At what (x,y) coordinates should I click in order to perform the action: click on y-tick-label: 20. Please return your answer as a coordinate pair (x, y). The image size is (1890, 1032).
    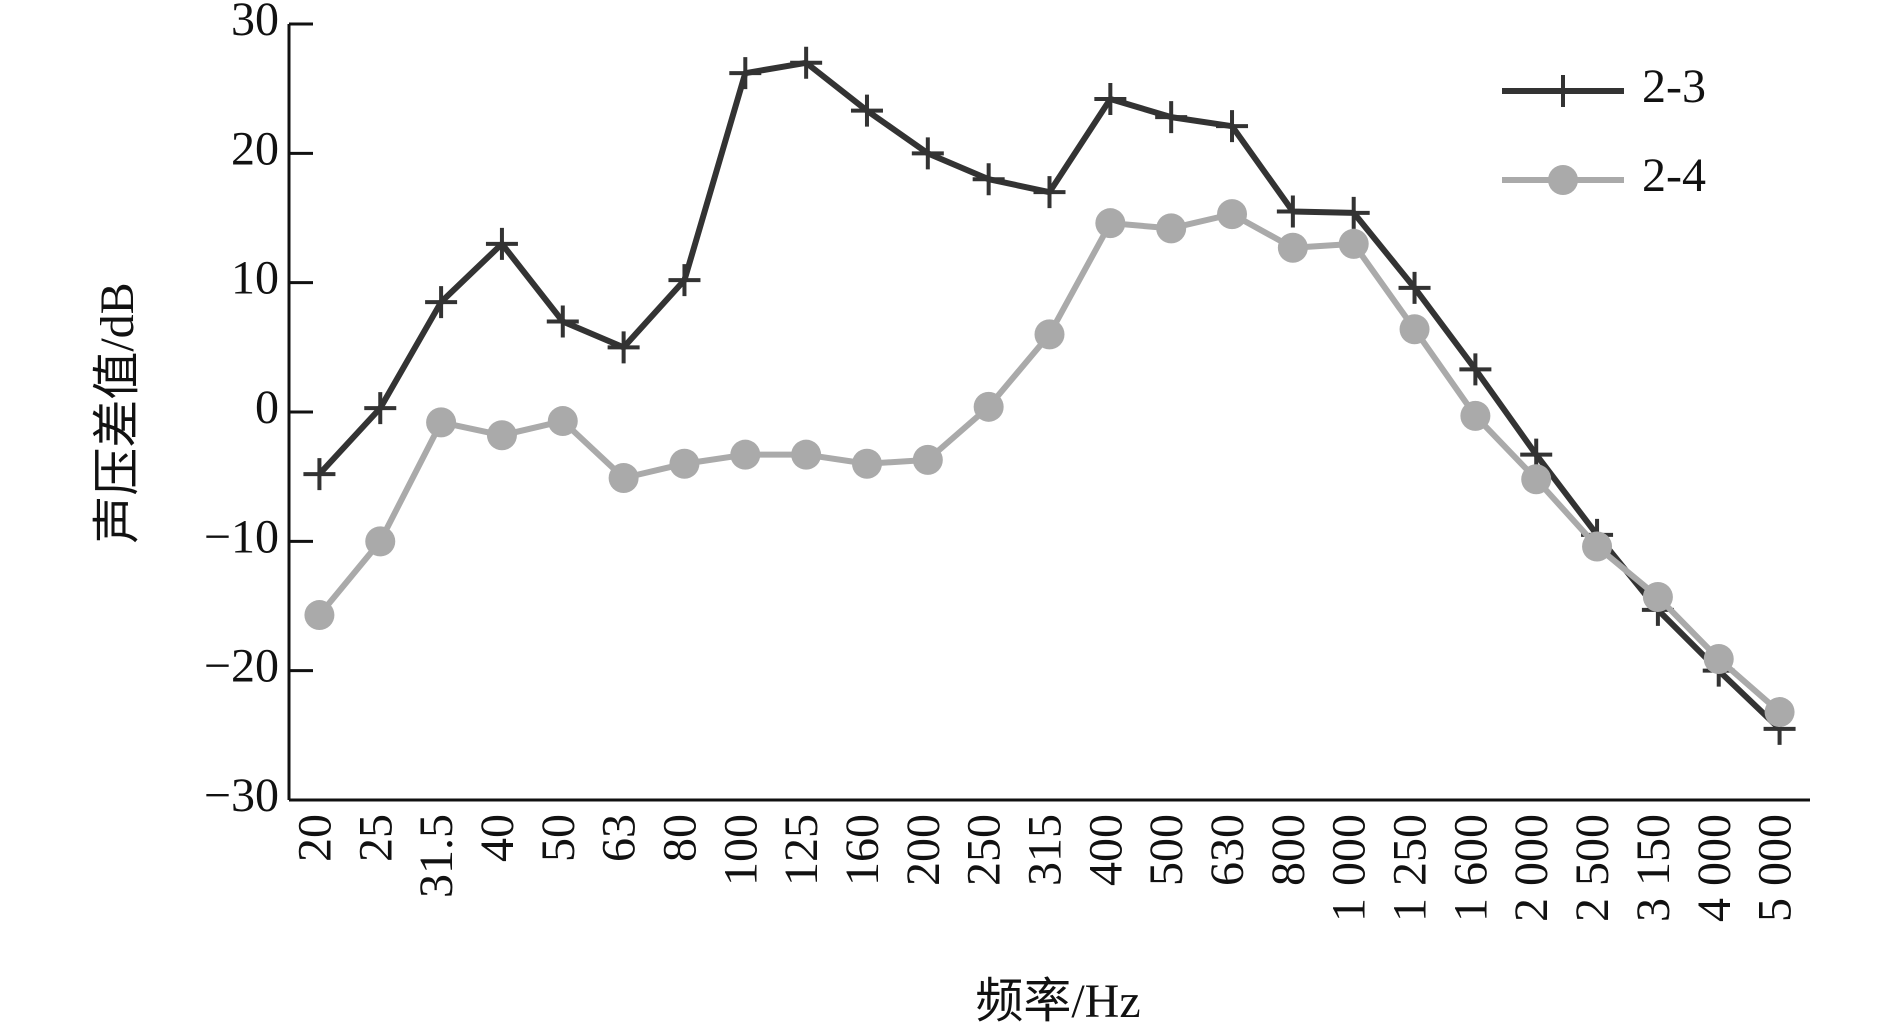
    Looking at the image, I should click on (255, 148).